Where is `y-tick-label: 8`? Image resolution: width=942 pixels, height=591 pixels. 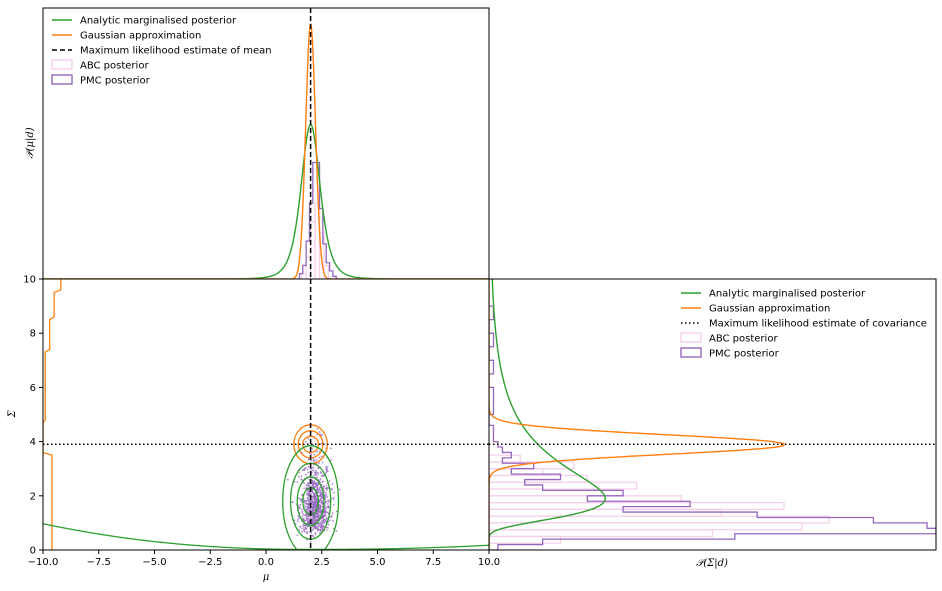
y-tick-label: 8 is located at coordinates (33, 334).